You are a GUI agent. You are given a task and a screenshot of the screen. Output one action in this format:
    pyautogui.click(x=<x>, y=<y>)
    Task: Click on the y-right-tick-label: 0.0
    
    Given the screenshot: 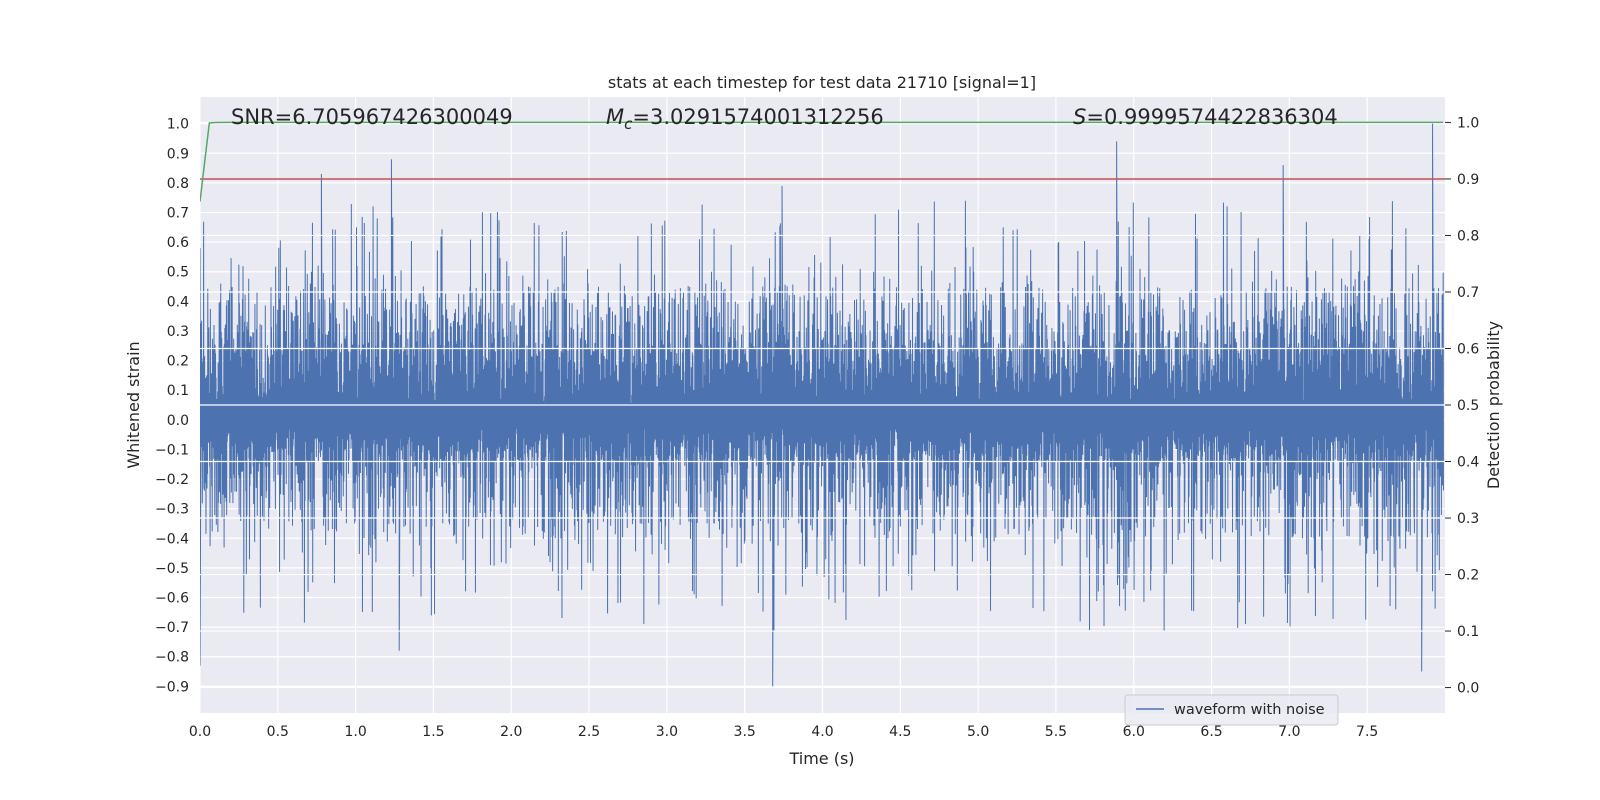 What is the action you would take?
    pyautogui.click(x=1468, y=689)
    